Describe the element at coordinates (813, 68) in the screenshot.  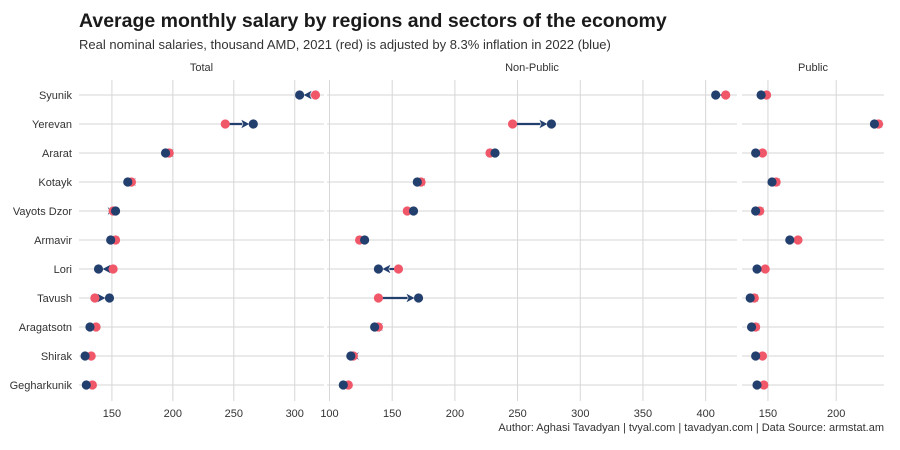
I see `panel-label: Public` at that location.